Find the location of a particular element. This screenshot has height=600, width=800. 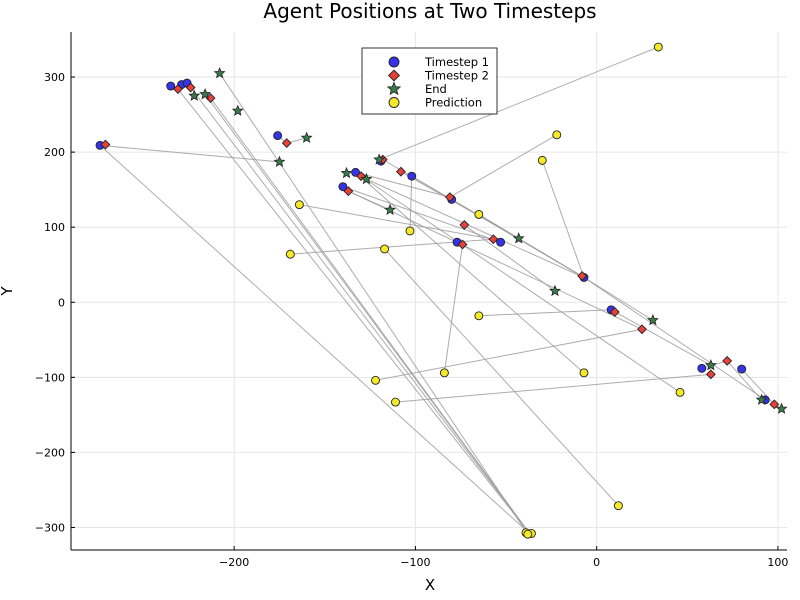

y-tick-label: −300 is located at coordinates (50, 527).